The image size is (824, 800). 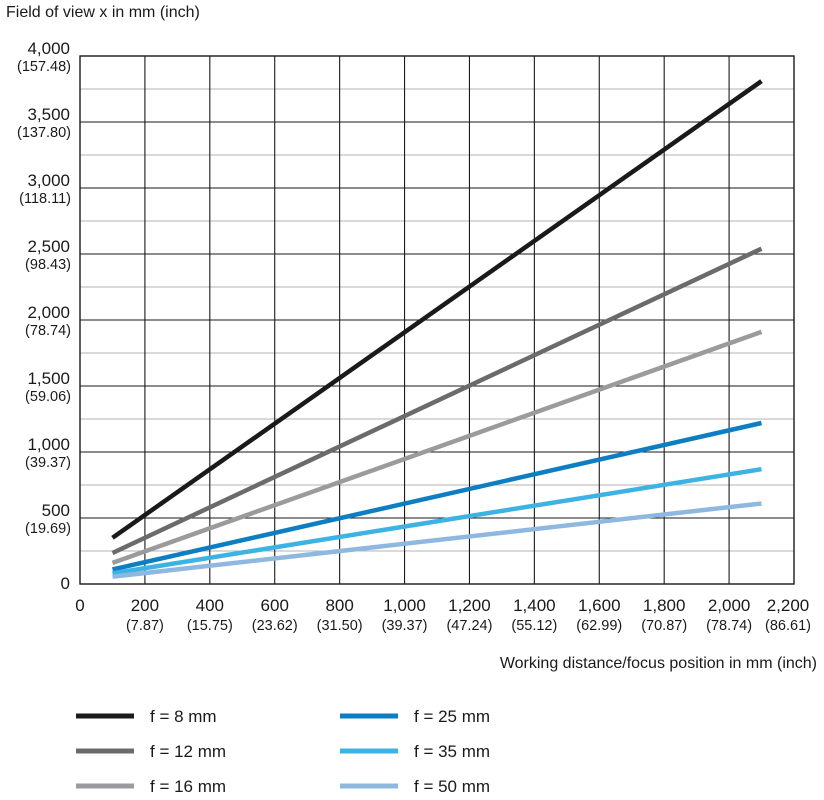 I want to click on x-tick-label: 1,400, so click(x=534, y=605).